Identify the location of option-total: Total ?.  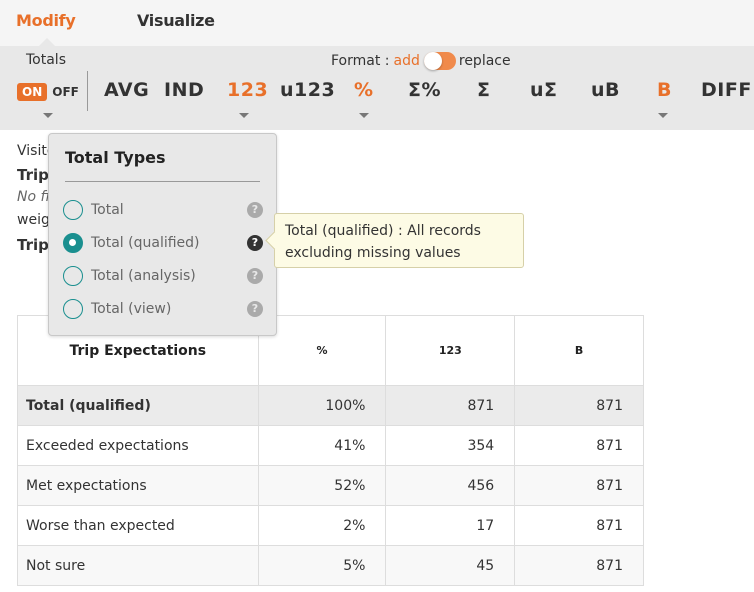
(163, 210).